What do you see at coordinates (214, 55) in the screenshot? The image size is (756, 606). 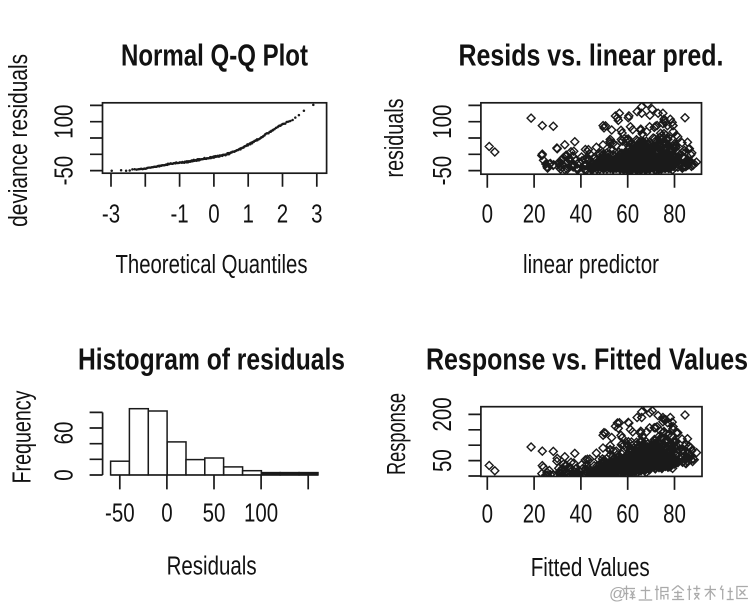 I see `svg-text: Normal Q-Q Plot` at bounding box center [214, 55].